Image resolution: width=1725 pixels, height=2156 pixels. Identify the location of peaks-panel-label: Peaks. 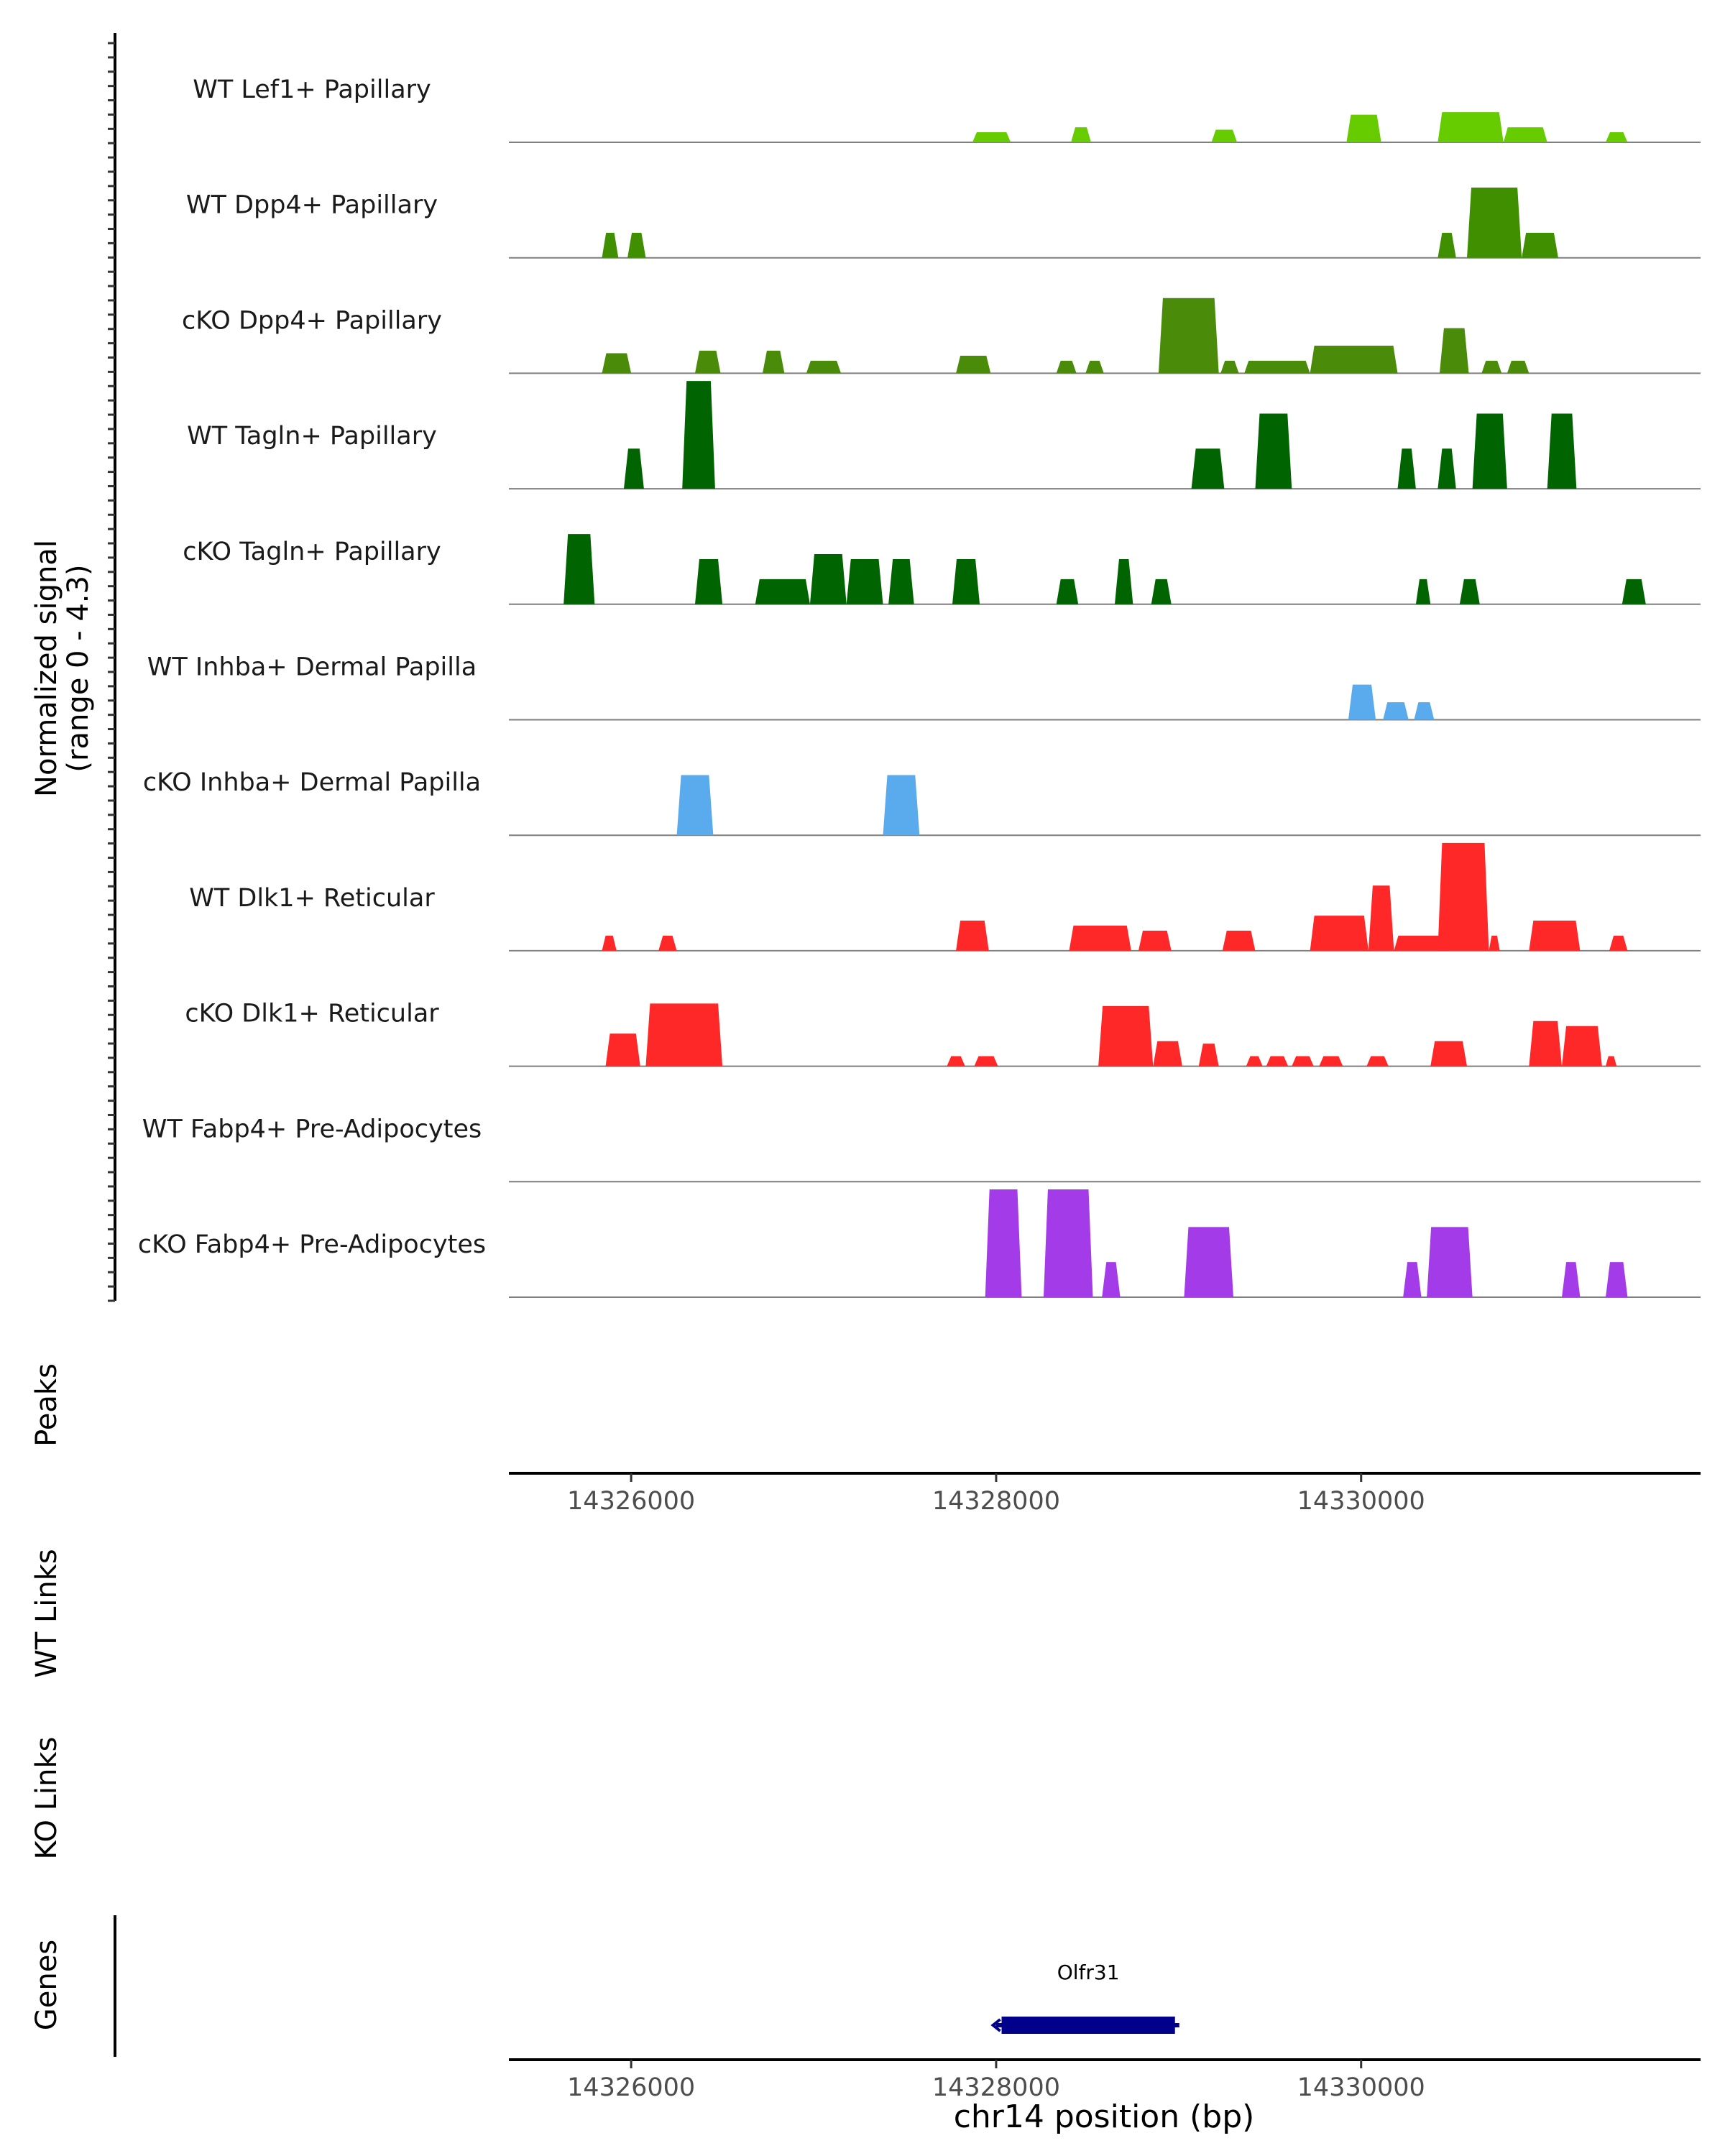
(46, 1405).